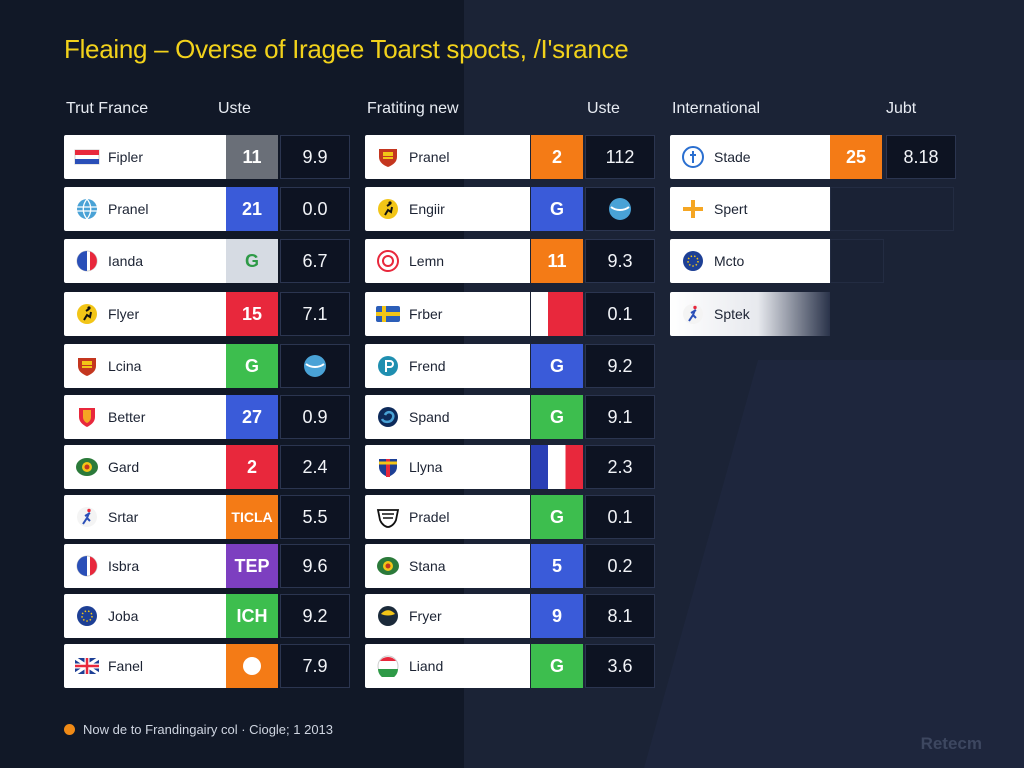 This screenshot has height=768, width=1024. What do you see at coordinates (207, 417) in the screenshot?
I see `table-row: Better 27 0.9` at bounding box center [207, 417].